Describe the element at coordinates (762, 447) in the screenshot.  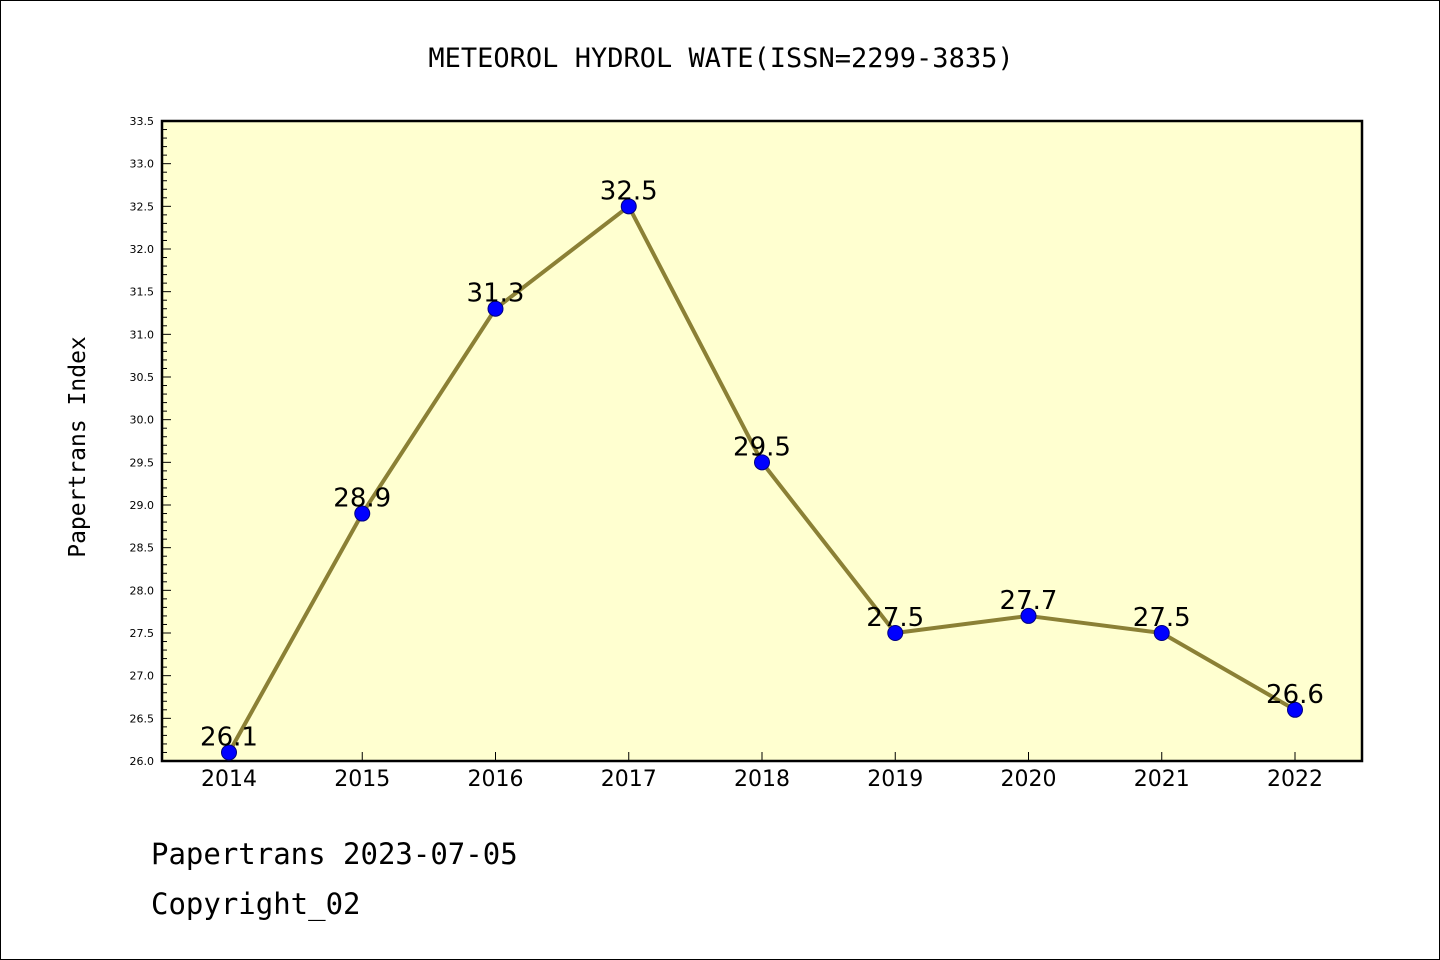
I see `data-label-2018: 29.5` at that location.